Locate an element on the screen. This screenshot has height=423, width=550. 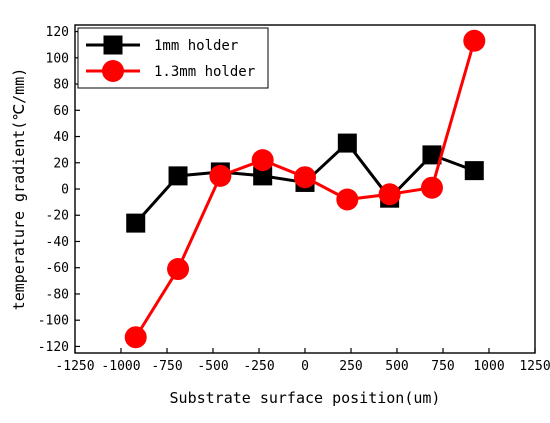
x-axis-title: Substrate surface position(um) is located at coordinates (305, 398).